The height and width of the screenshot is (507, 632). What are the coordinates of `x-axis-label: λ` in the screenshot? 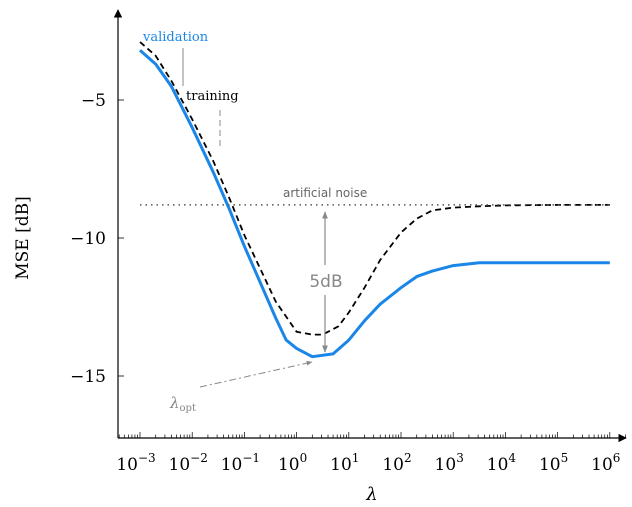 It's located at (371, 494).